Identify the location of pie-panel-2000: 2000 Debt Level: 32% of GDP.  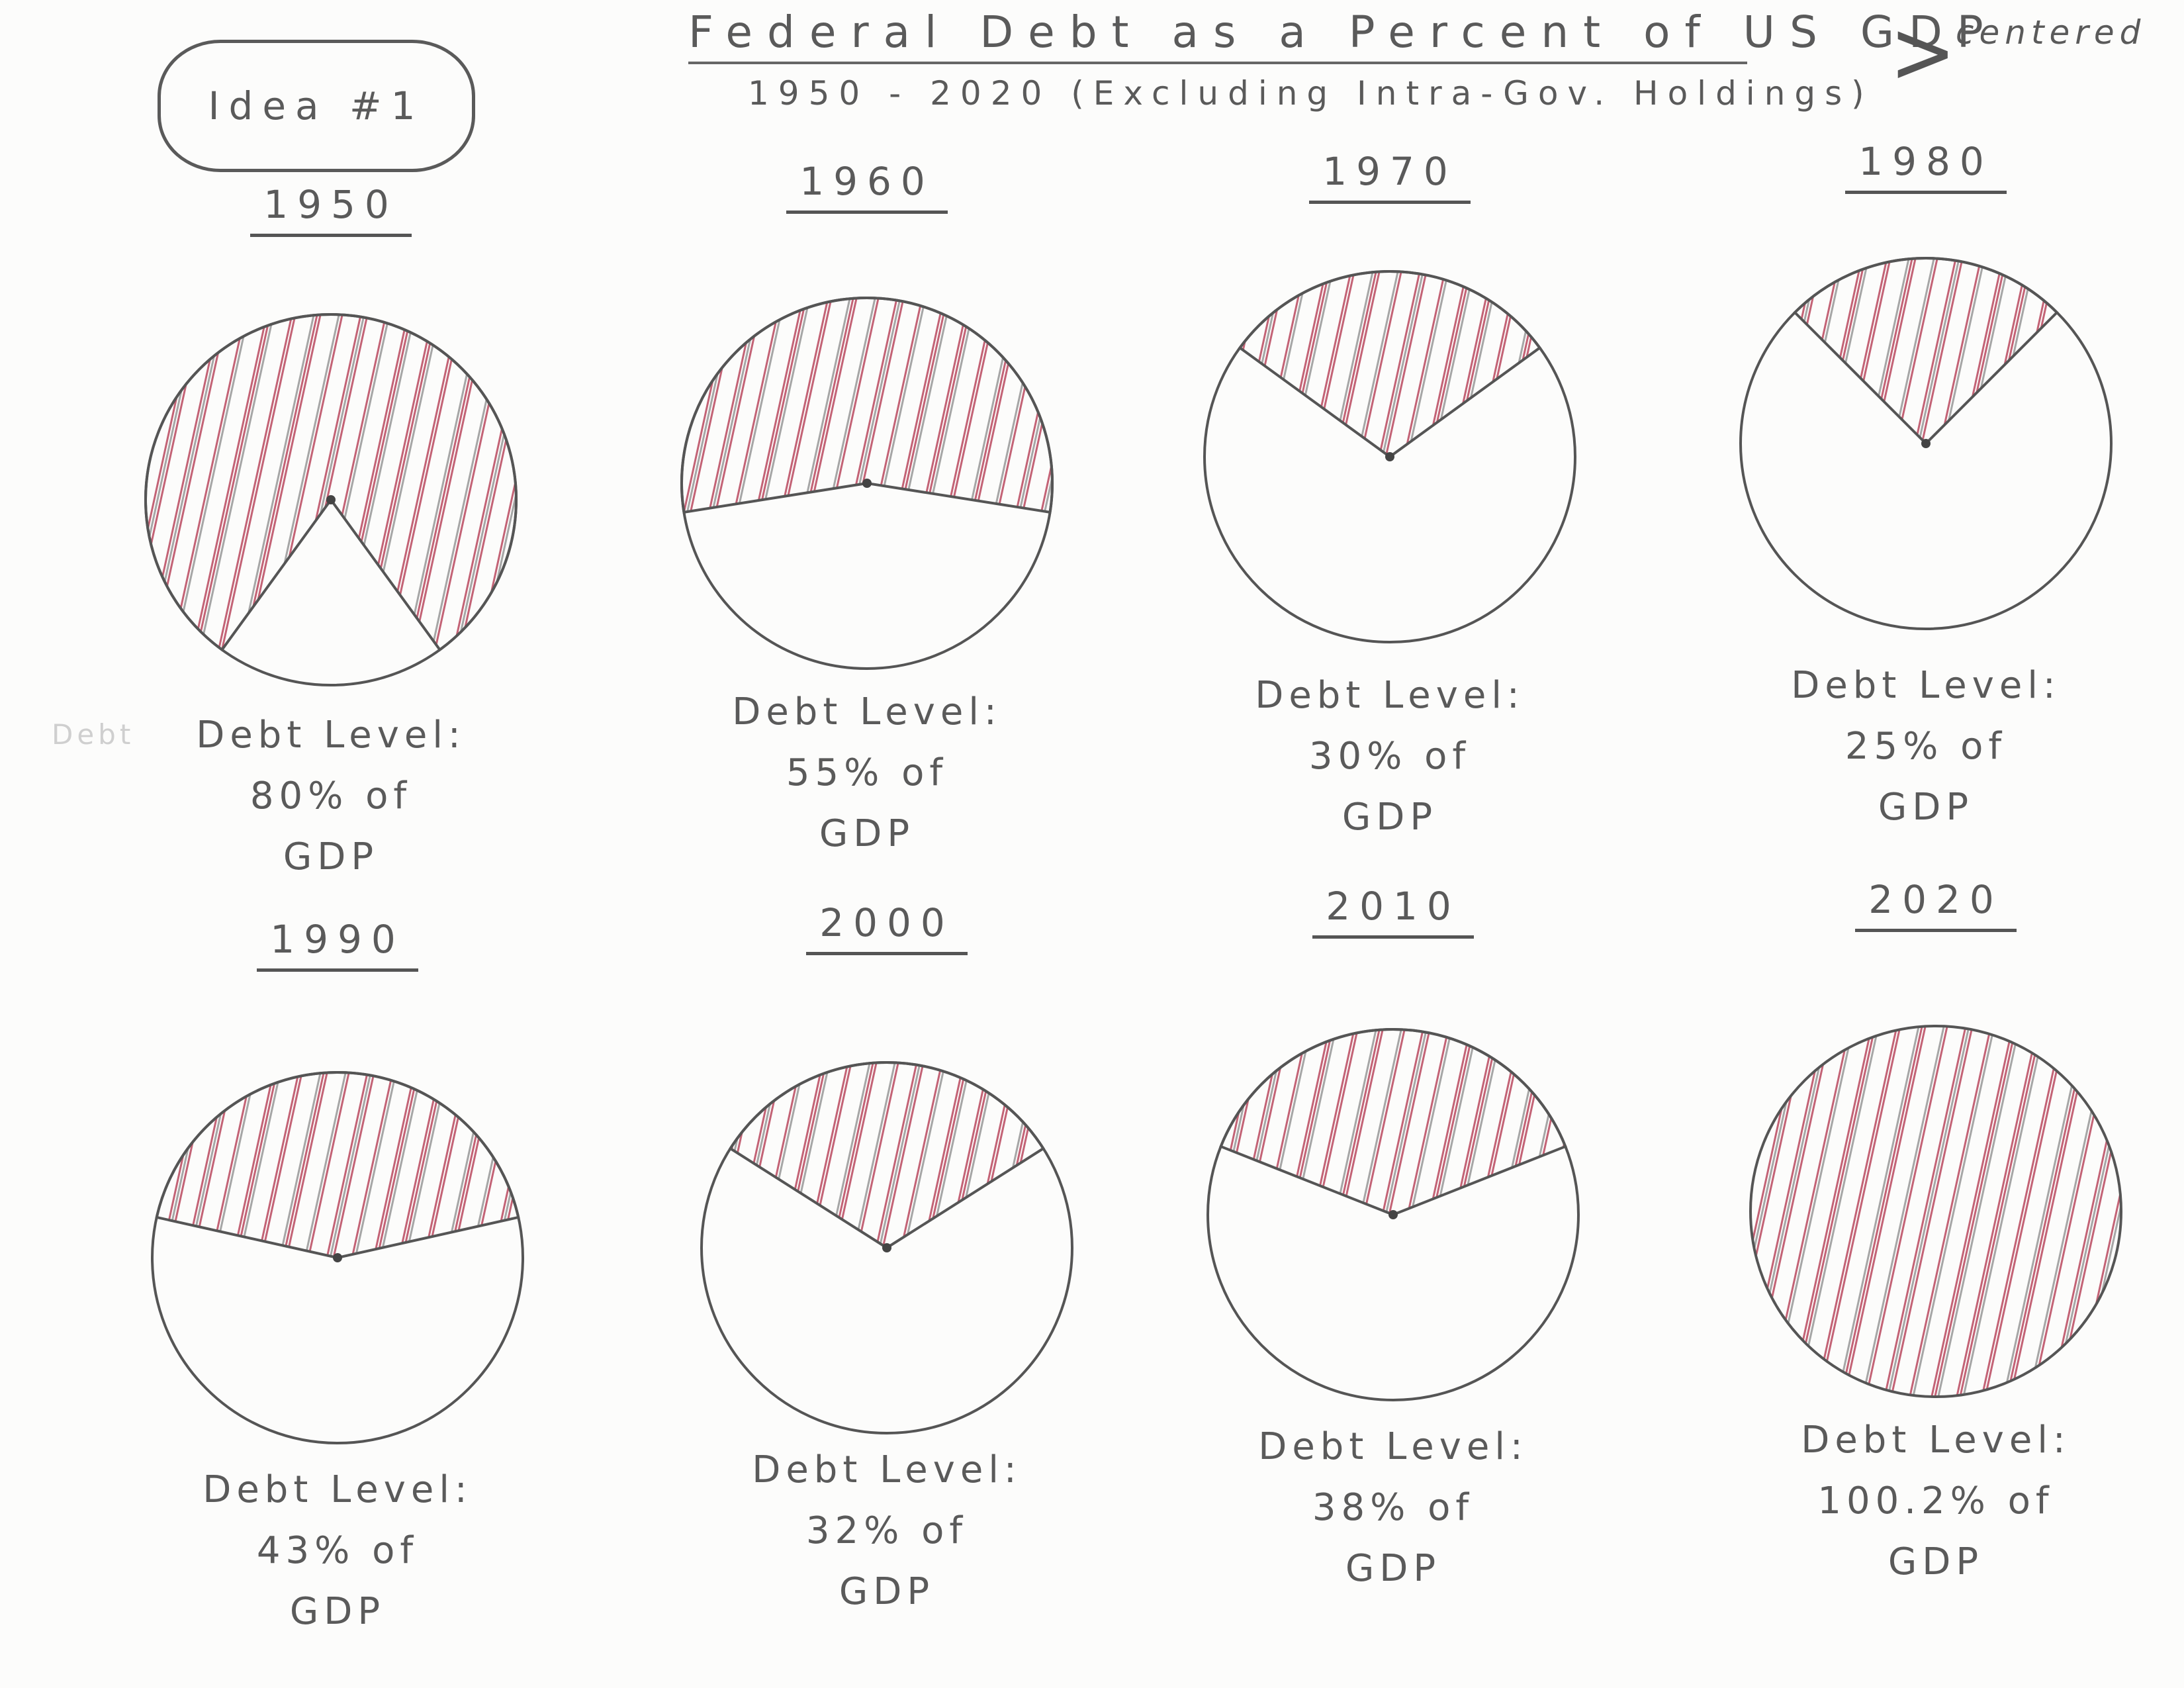
(886, 1256).